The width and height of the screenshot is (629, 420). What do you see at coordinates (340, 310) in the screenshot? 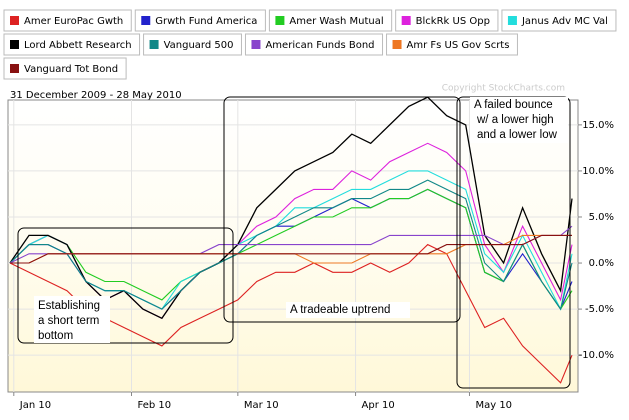
I see `annotation-text: A tradeable uptrend` at bounding box center [340, 310].